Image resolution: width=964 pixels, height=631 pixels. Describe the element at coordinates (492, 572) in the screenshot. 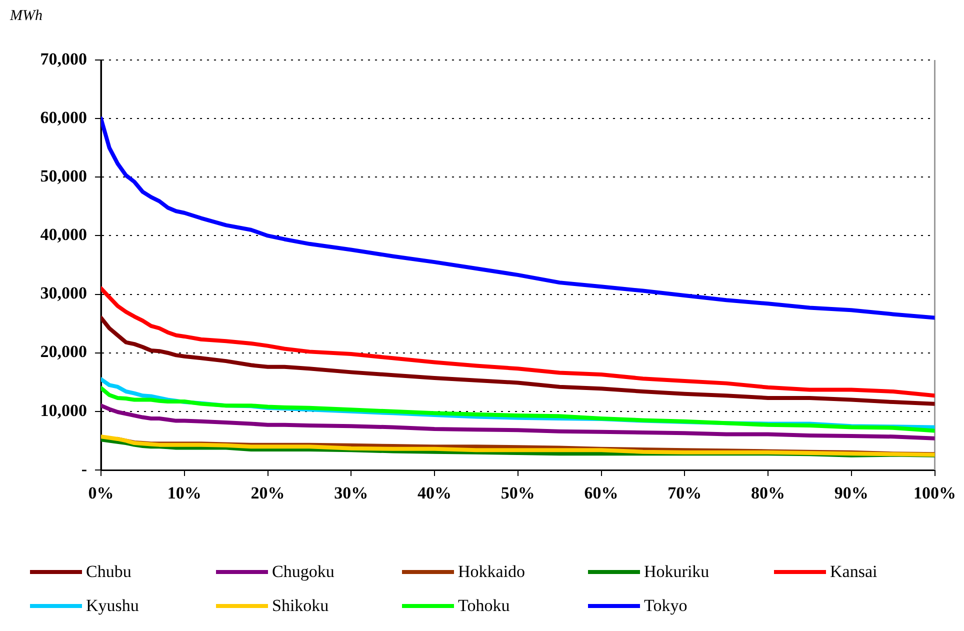

I see `legend-label: Hokkaido` at that location.